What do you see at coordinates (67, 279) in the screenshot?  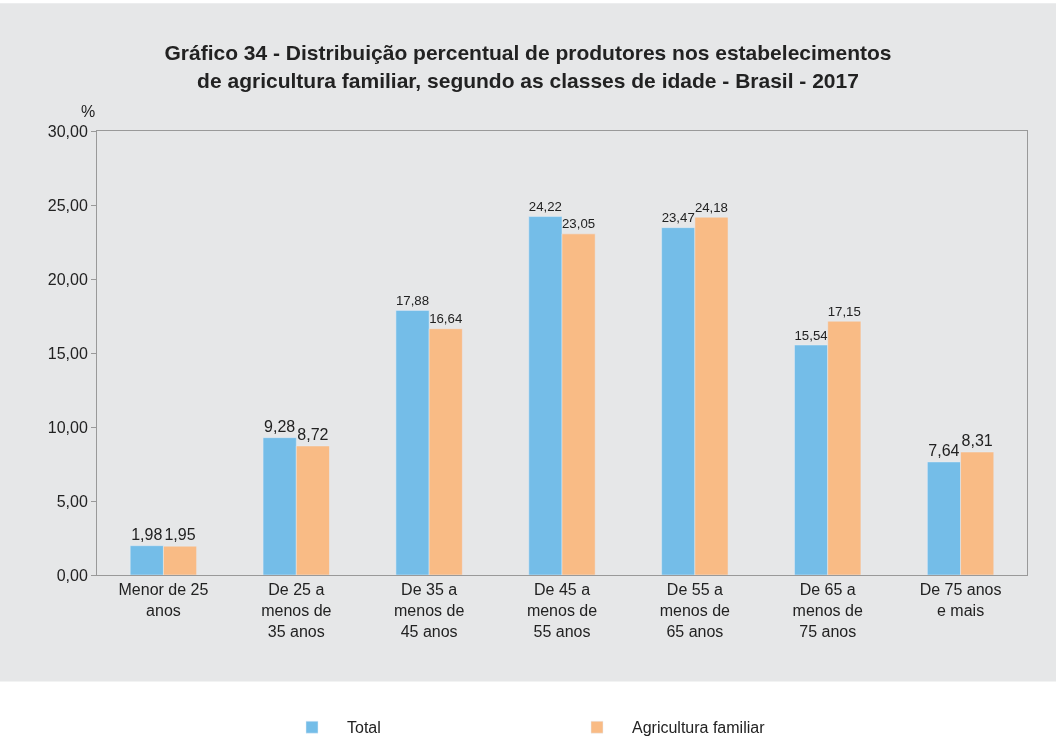 I see `y-tick-label: 20,00` at bounding box center [67, 279].